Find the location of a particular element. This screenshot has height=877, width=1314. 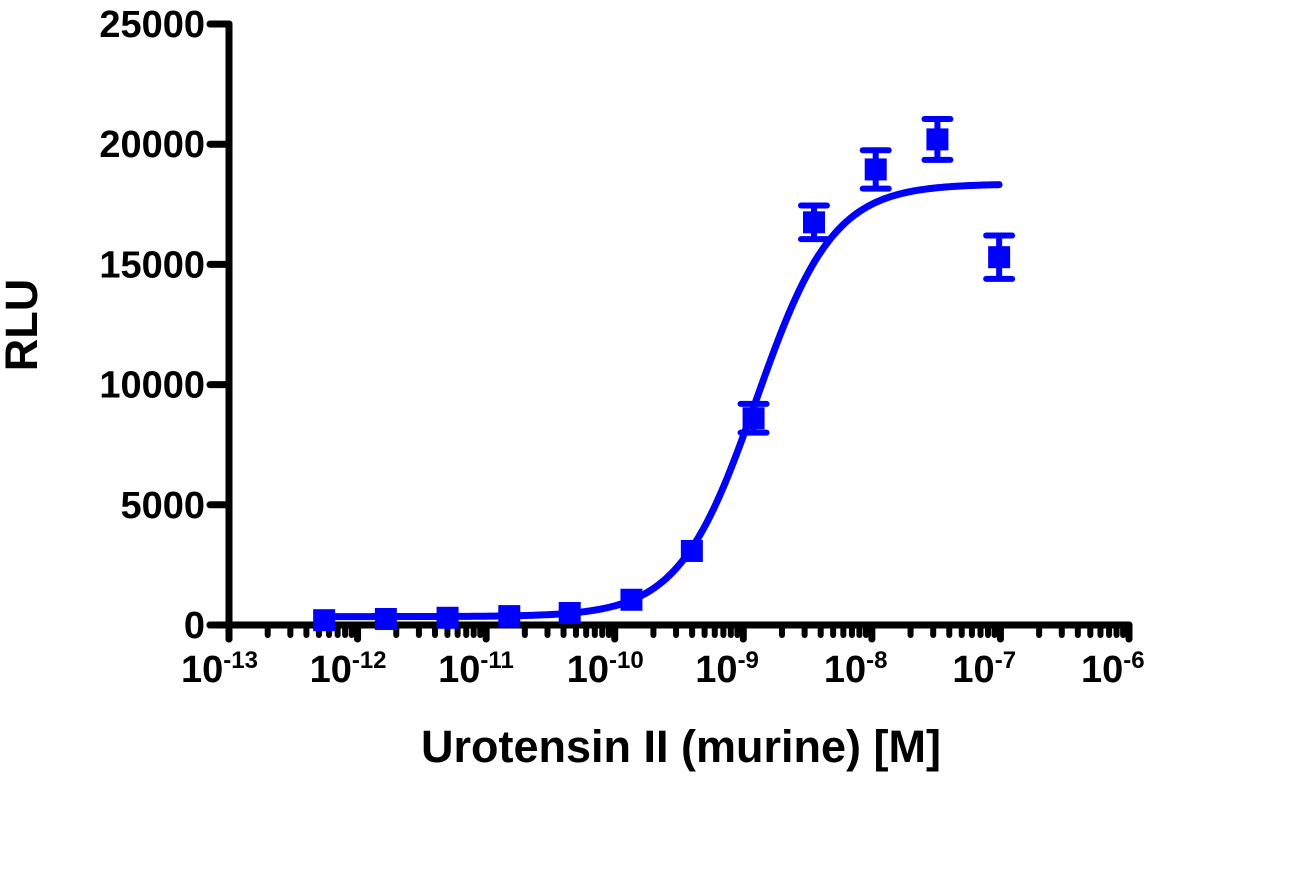

x-tick-label: 10⁻⁹ is located at coordinates (727, 669).